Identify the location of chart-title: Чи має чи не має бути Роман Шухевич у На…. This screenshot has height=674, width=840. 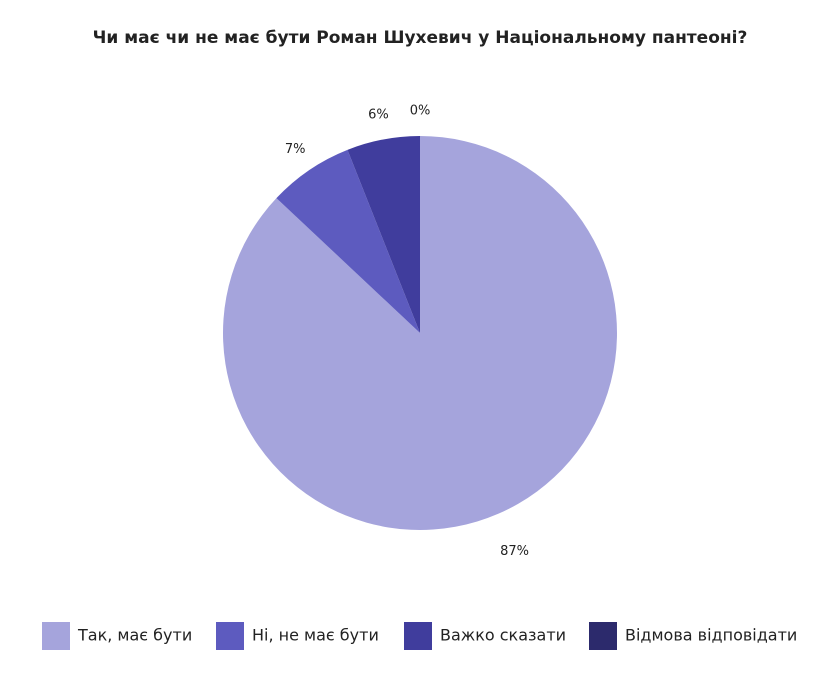
(420, 38).